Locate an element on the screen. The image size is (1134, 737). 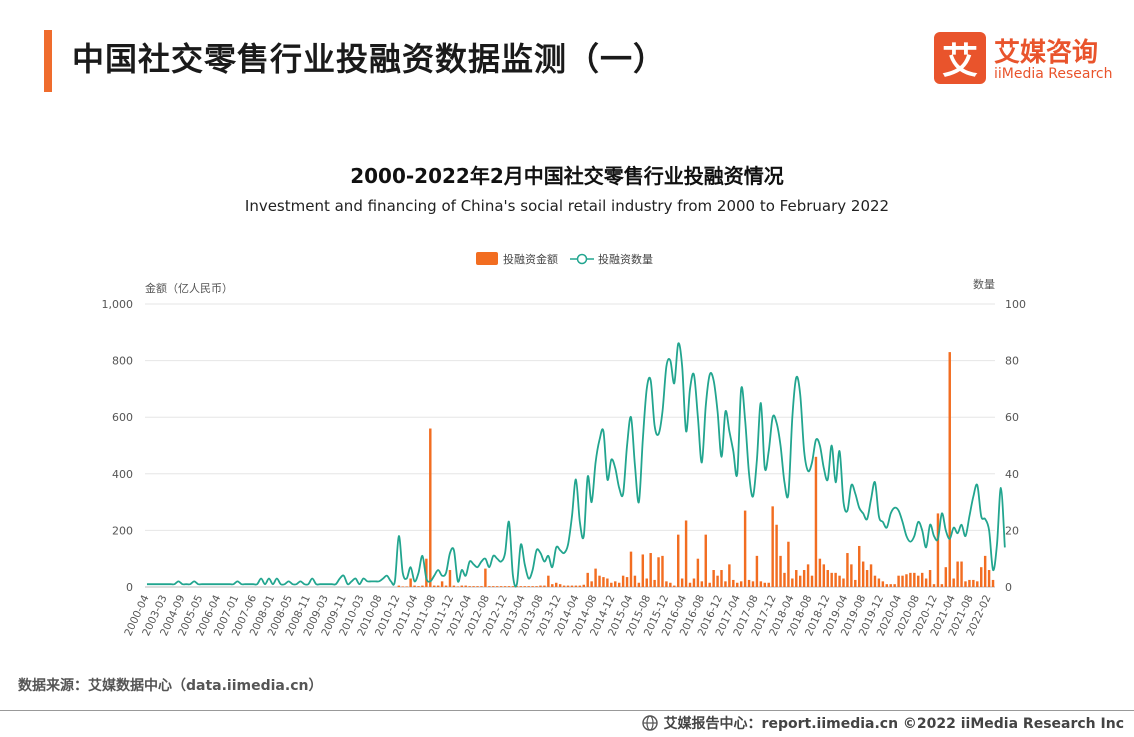
logo-en-text: iiMedia Research is located at coordinates (1053, 74).